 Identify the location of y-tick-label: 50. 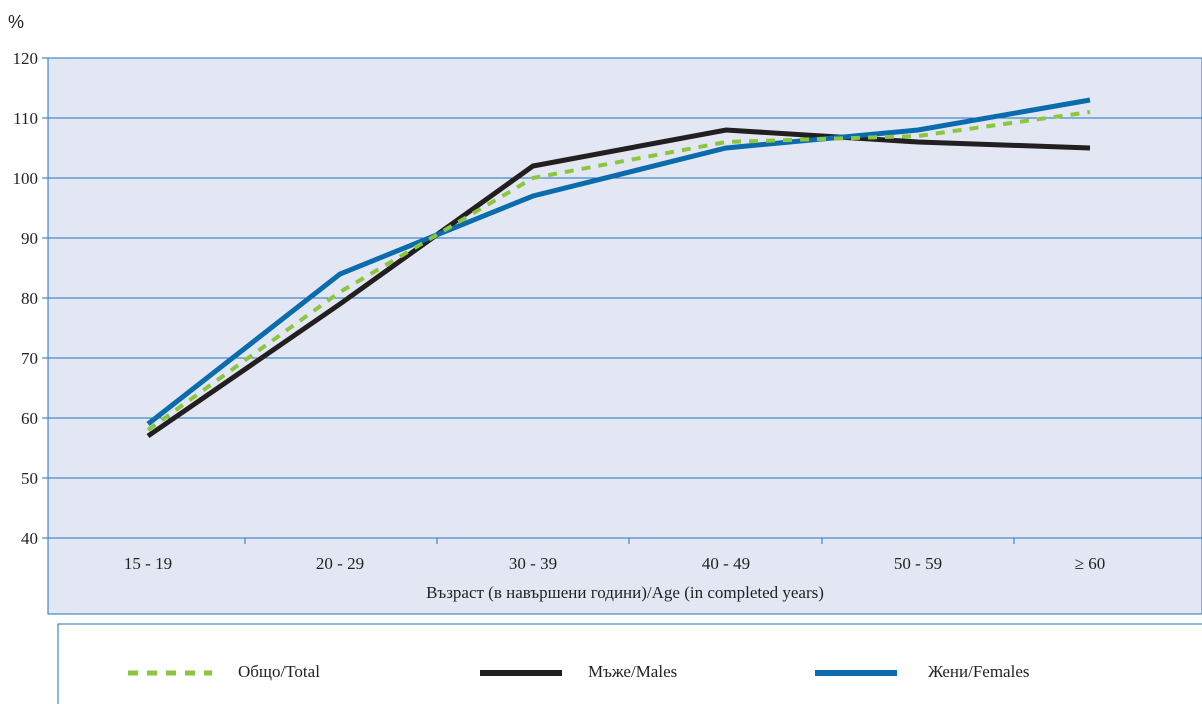
(29, 478).